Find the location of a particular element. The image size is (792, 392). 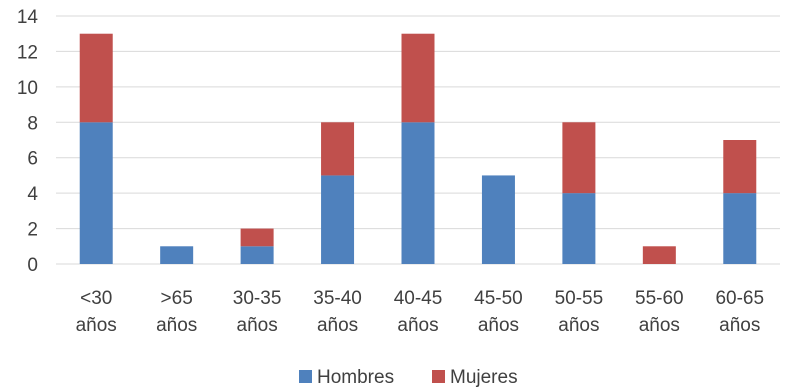

legend-swatch-mujeres is located at coordinates (438, 376).